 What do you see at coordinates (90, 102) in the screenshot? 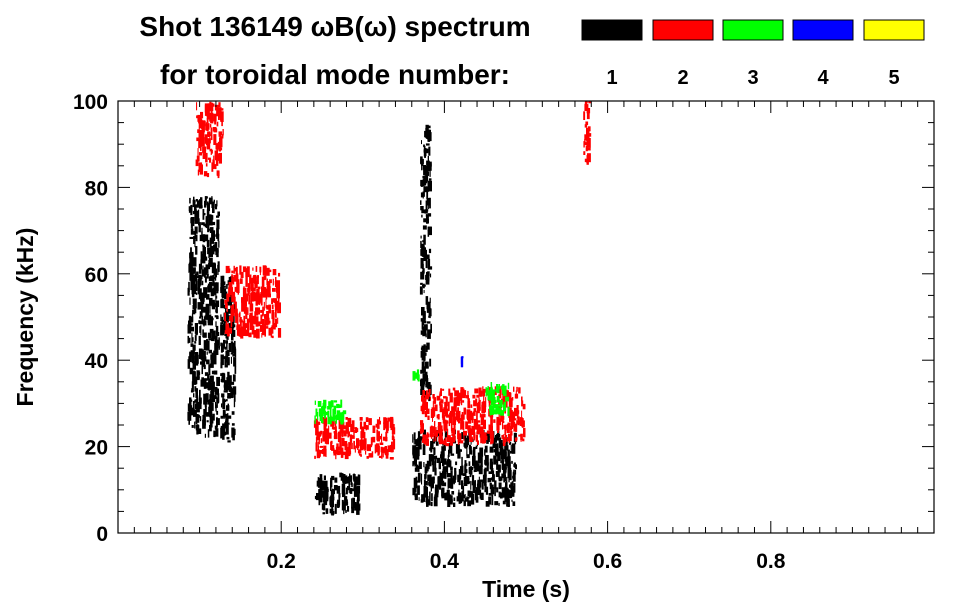
I see `y-tick-label: 100` at bounding box center [90, 102].